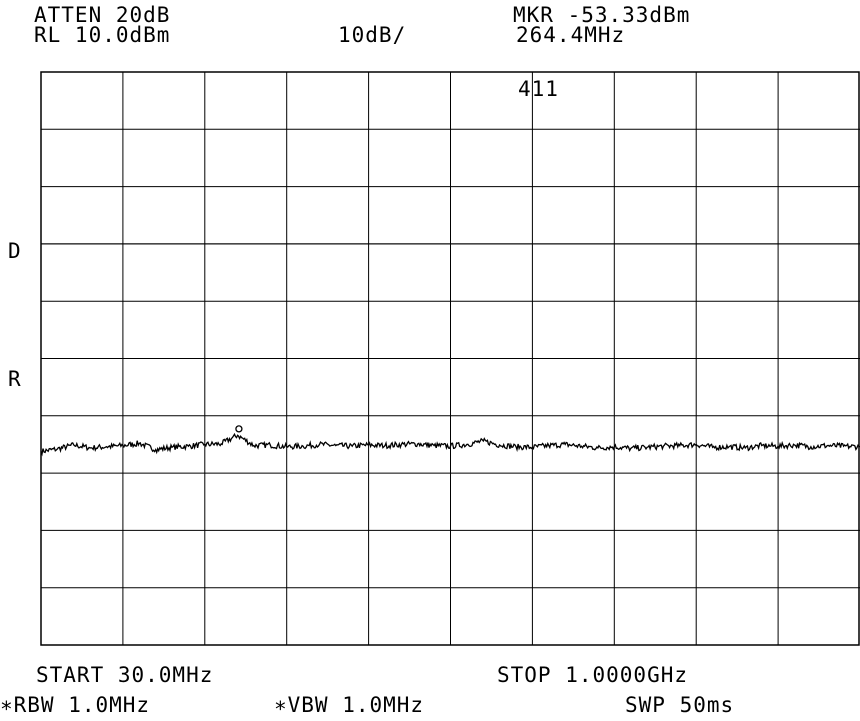 This screenshot has width=860, height=721. What do you see at coordinates (538, 89) in the screenshot?
I see `marker-number-label: 411` at bounding box center [538, 89].